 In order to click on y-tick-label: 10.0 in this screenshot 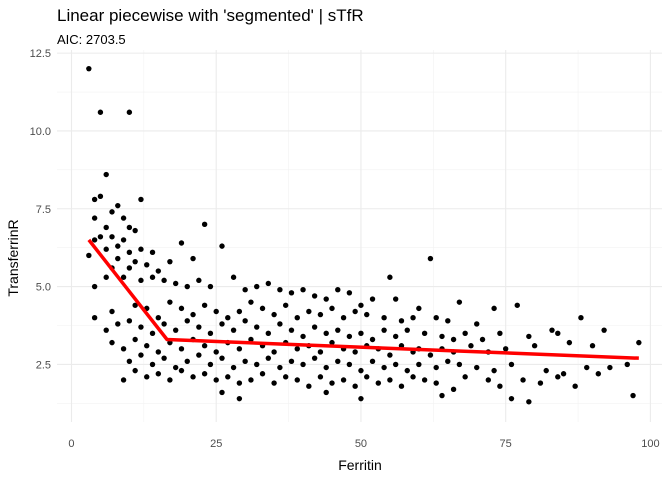, I will do `click(40, 132)`.